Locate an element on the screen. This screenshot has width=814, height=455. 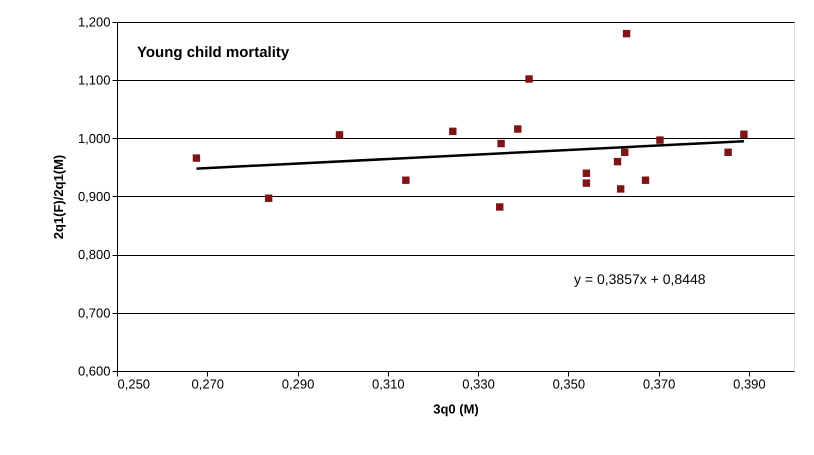
y-tick-label: 0,900 is located at coordinates (94, 196).